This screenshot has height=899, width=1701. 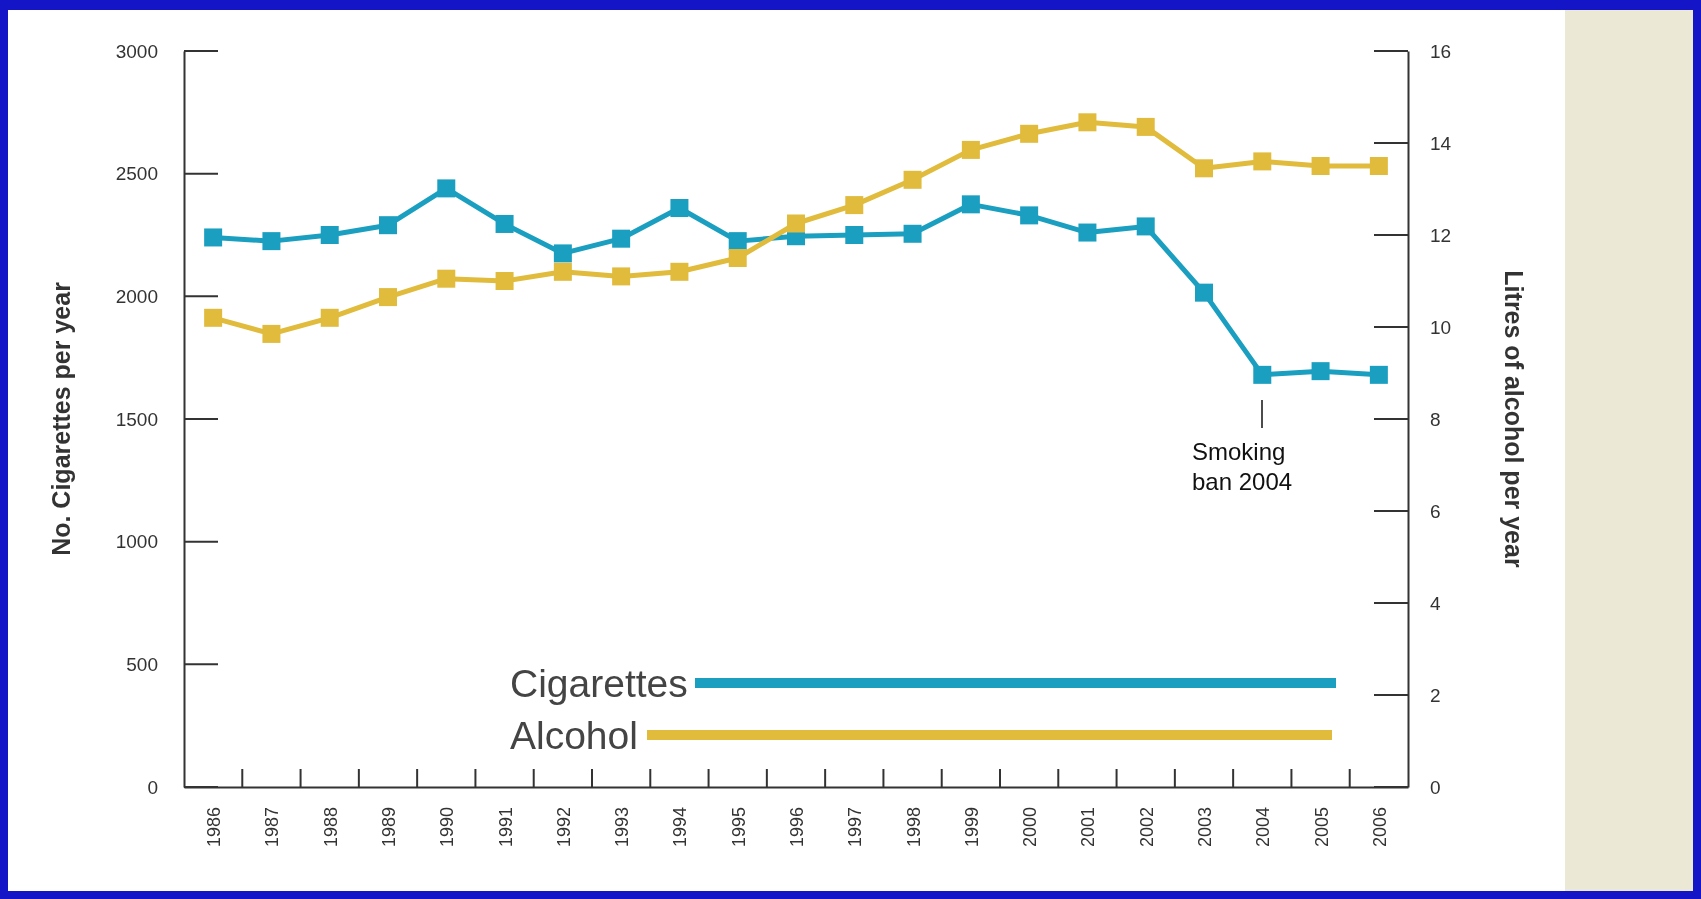 What do you see at coordinates (1379, 827) in the screenshot?
I see `x-tick-label: 2006` at bounding box center [1379, 827].